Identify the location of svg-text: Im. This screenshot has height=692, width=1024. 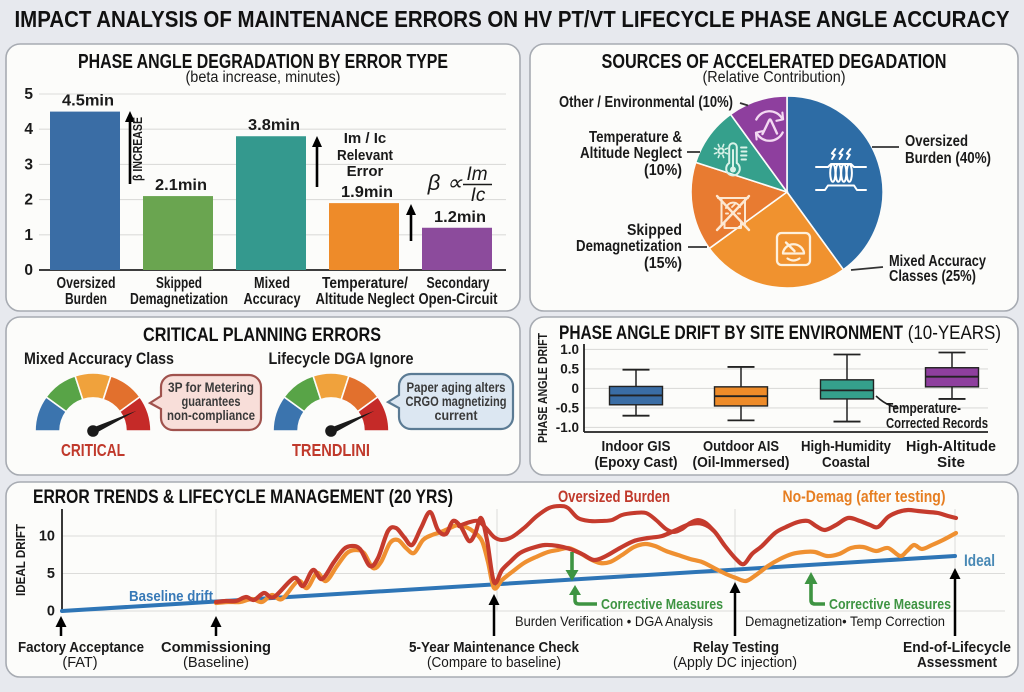
(476, 174).